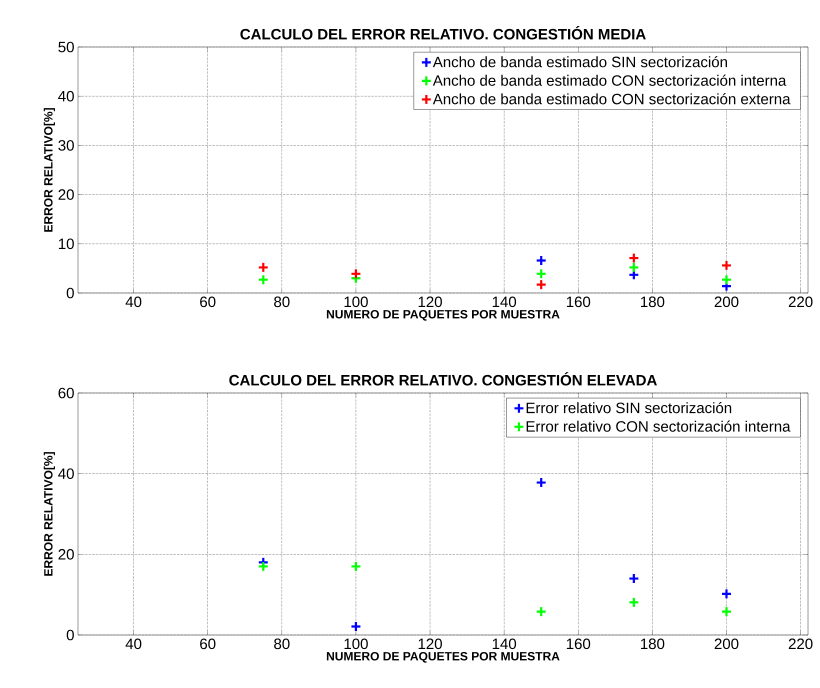 The height and width of the screenshot is (688, 820). Describe the element at coordinates (66, 47) in the screenshot. I see `y-tick-label: 50` at that location.